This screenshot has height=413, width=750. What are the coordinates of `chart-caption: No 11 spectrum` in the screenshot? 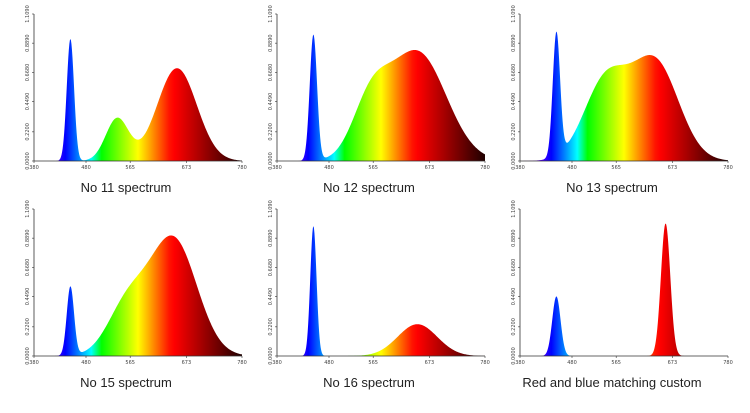 It's located at (126, 187).